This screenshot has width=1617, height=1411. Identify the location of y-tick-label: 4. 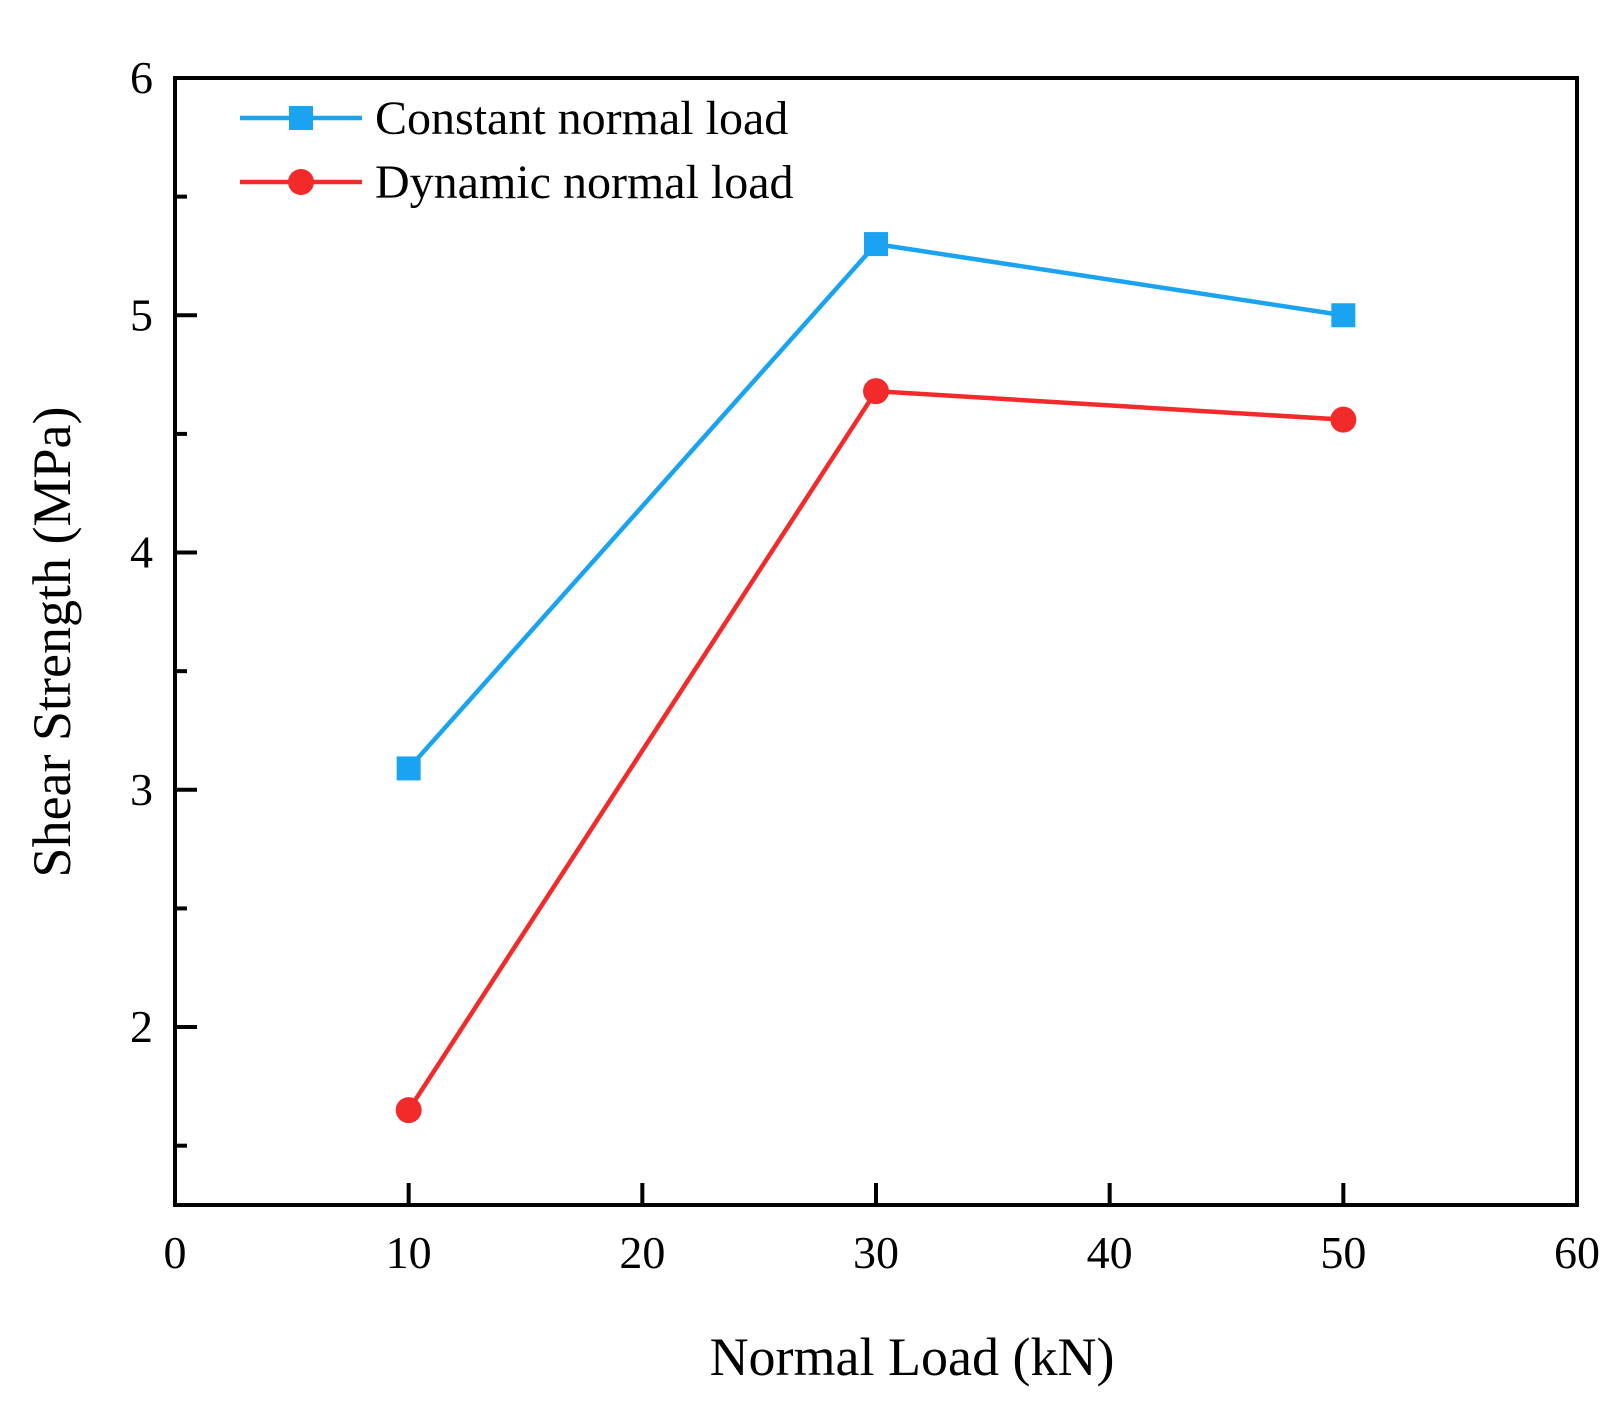
(141, 552).